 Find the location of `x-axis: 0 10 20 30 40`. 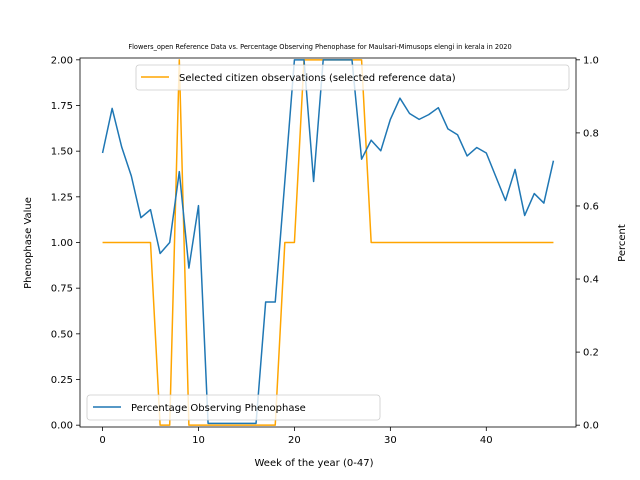

x-axis: 0 10 20 30 40 is located at coordinates (296, 436).